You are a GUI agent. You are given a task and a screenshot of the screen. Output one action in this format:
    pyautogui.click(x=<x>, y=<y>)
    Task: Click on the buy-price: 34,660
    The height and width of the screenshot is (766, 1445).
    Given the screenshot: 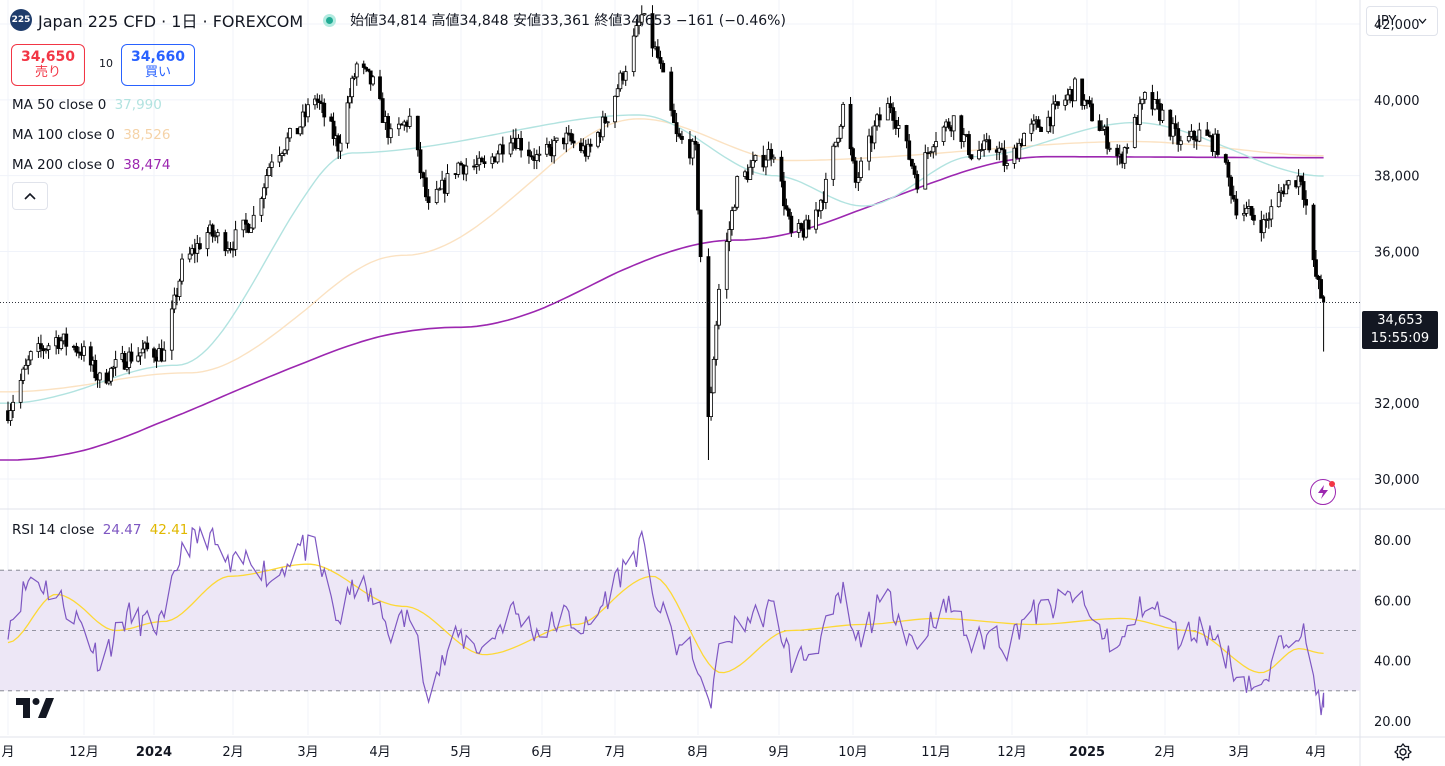 What is the action you would take?
    pyautogui.click(x=158, y=57)
    